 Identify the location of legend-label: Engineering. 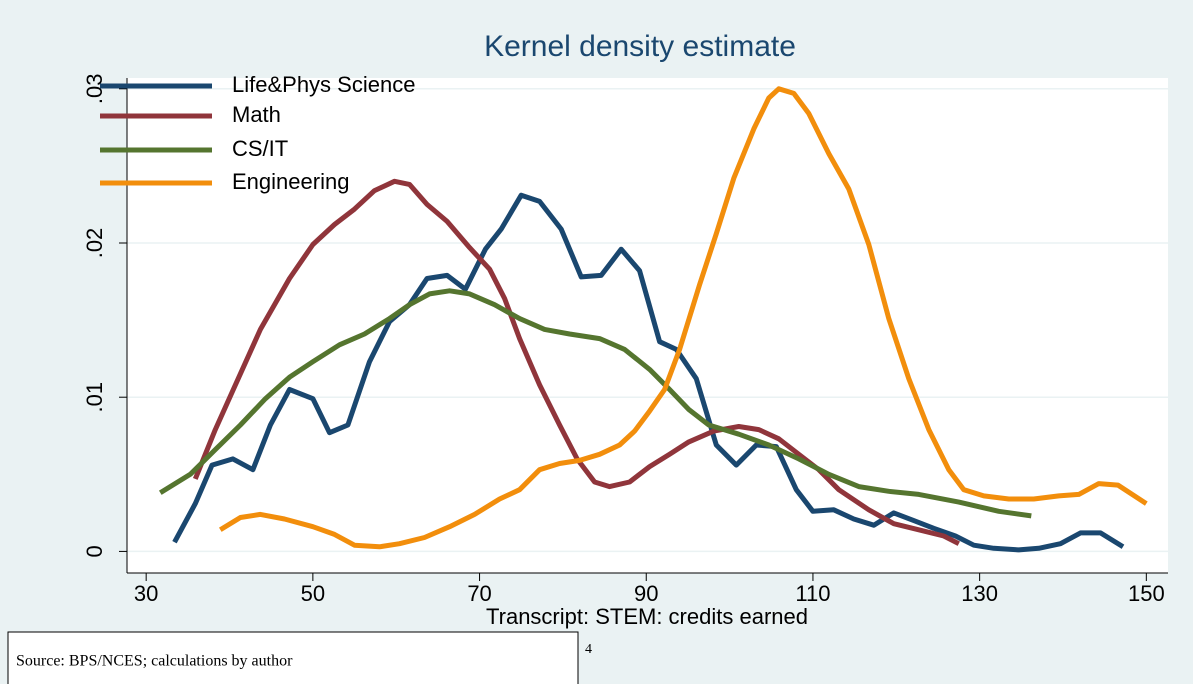
(290, 181).